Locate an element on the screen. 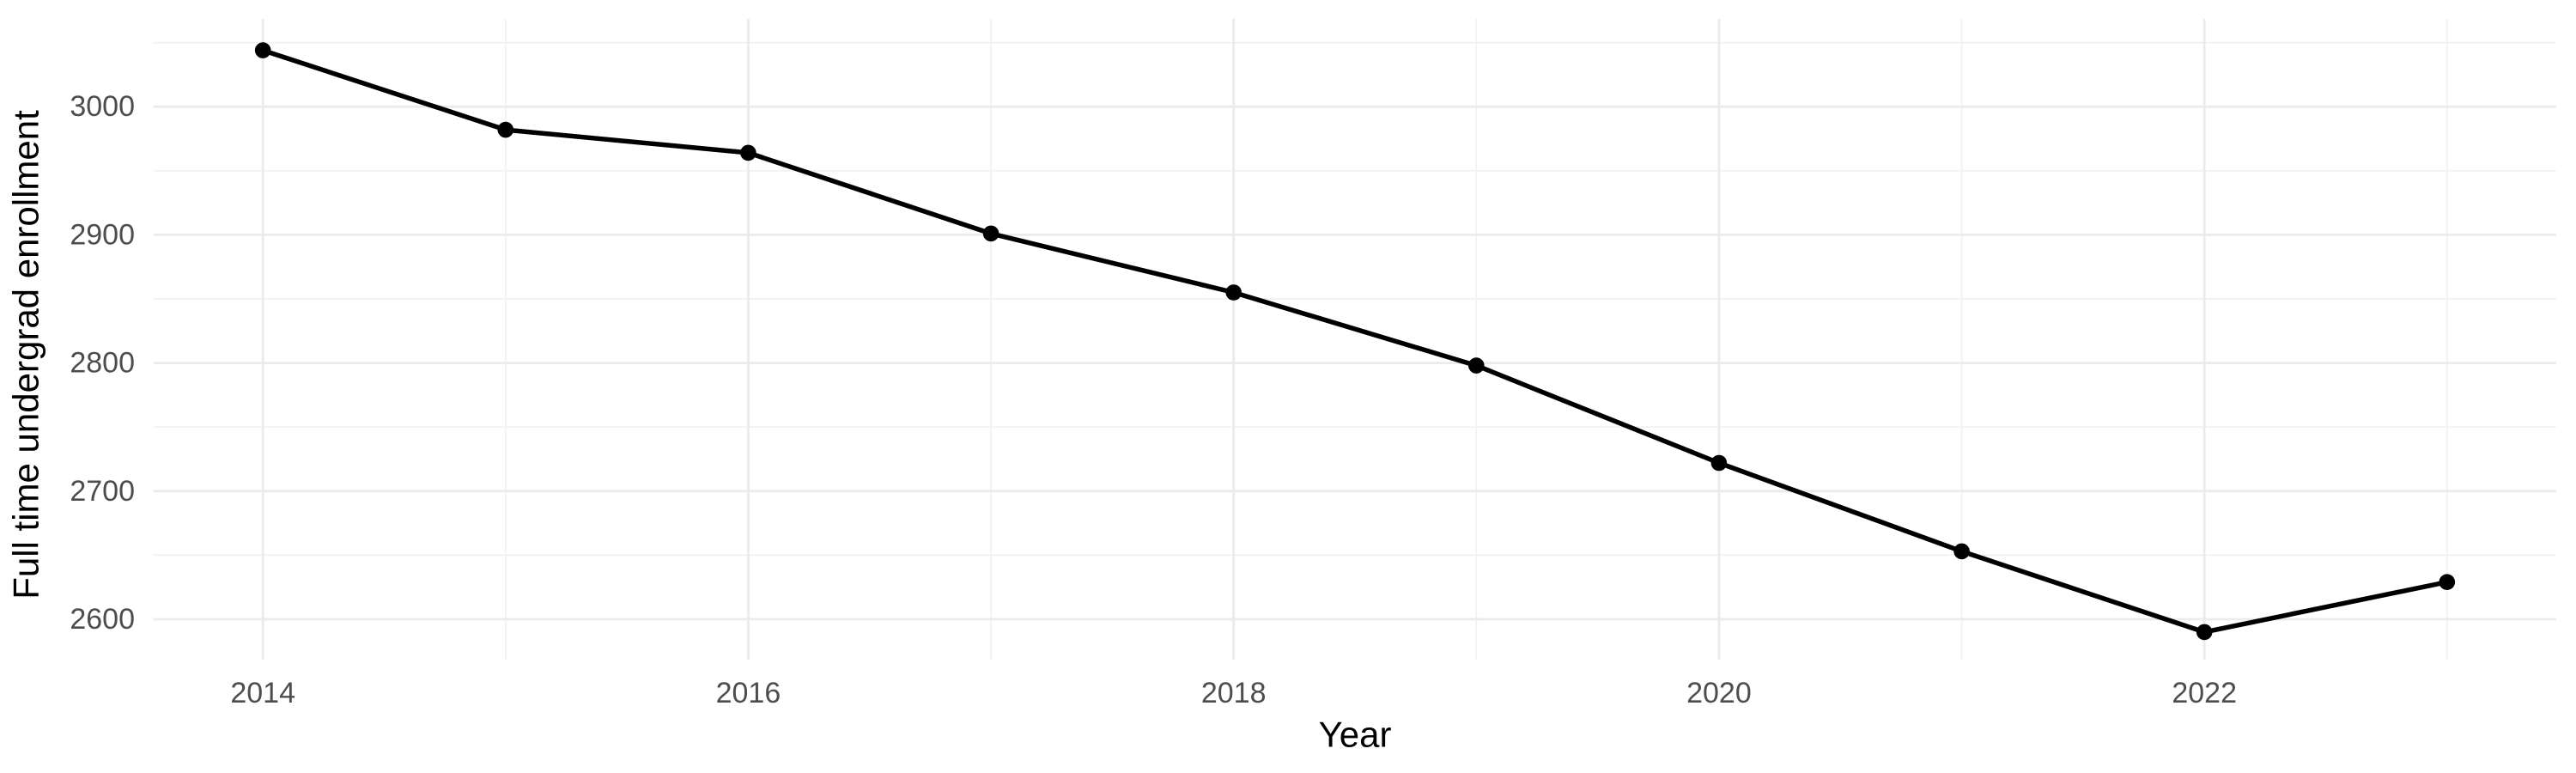  y-axis-tick-labels: 2600 2700 2800 2900 3000 is located at coordinates (102, 363).